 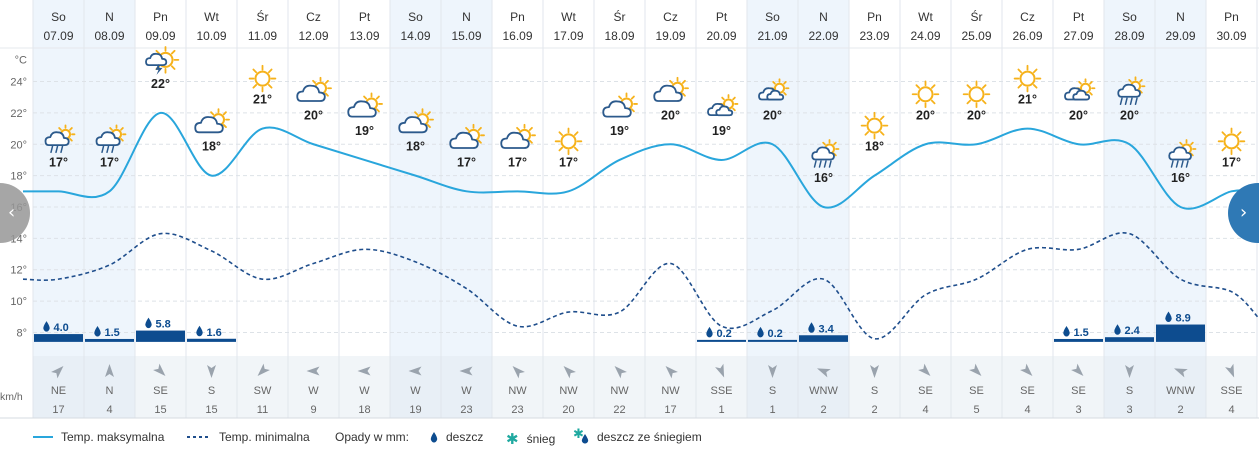 What do you see at coordinates (18, 177) in the screenshot?
I see `y-tick-label: 18°` at bounding box center [18, 177].